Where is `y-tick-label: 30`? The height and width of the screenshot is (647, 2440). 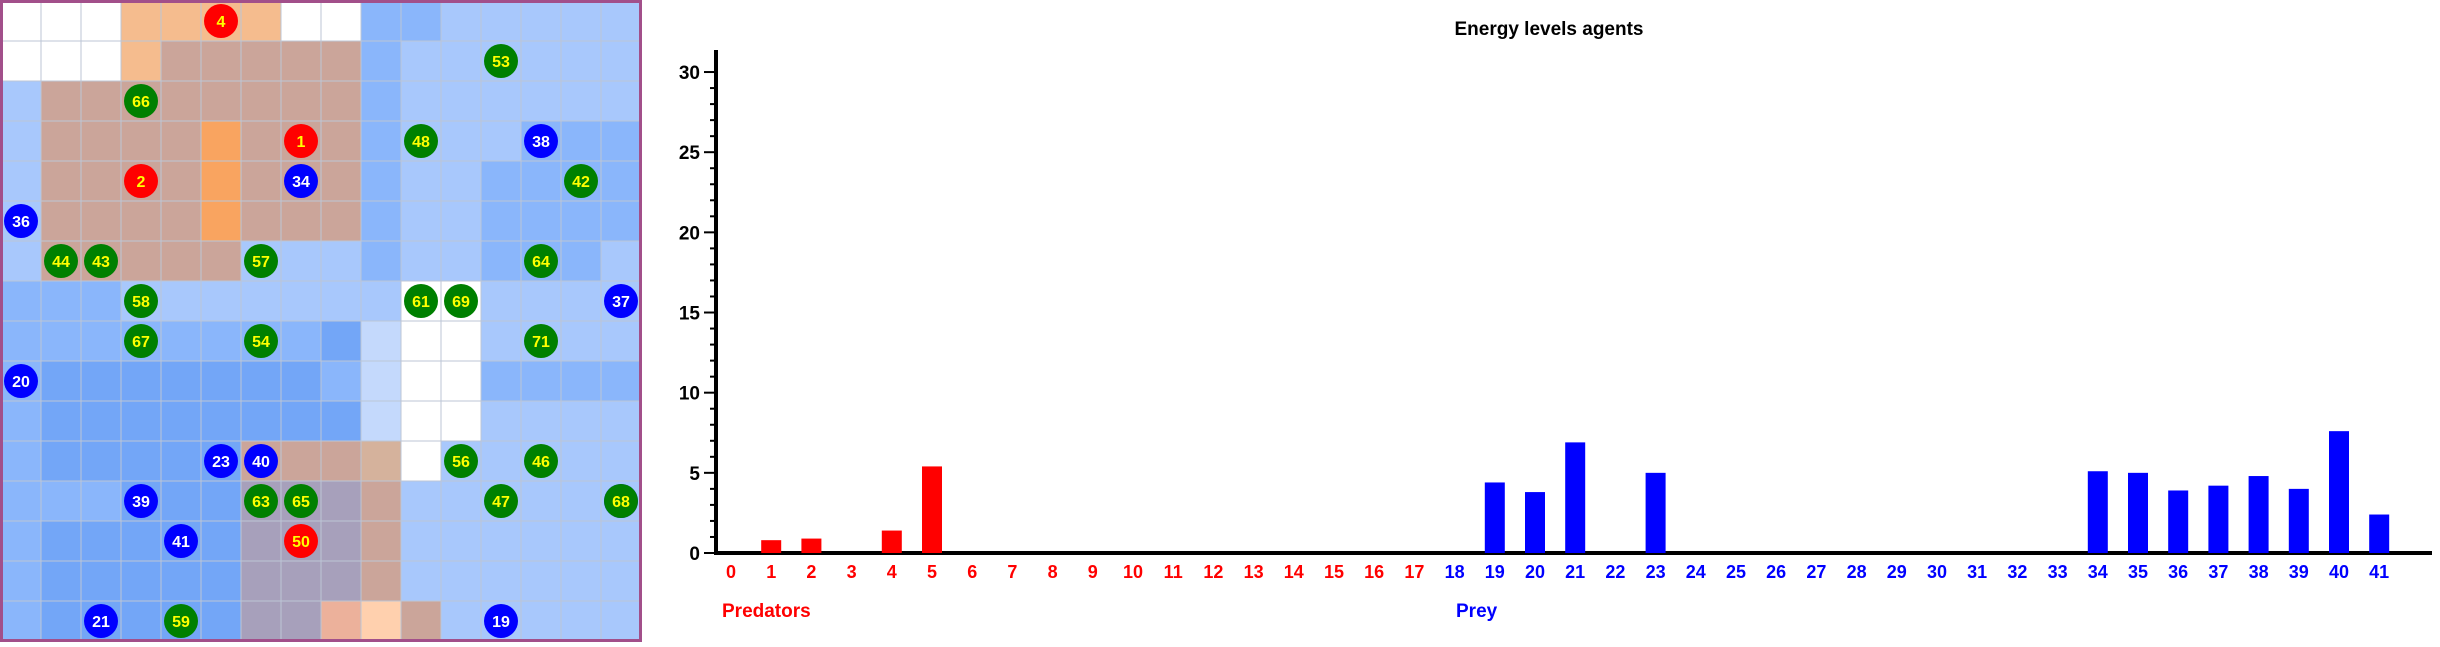 y-tick-label: 30 is located at coordinates (689, 73).